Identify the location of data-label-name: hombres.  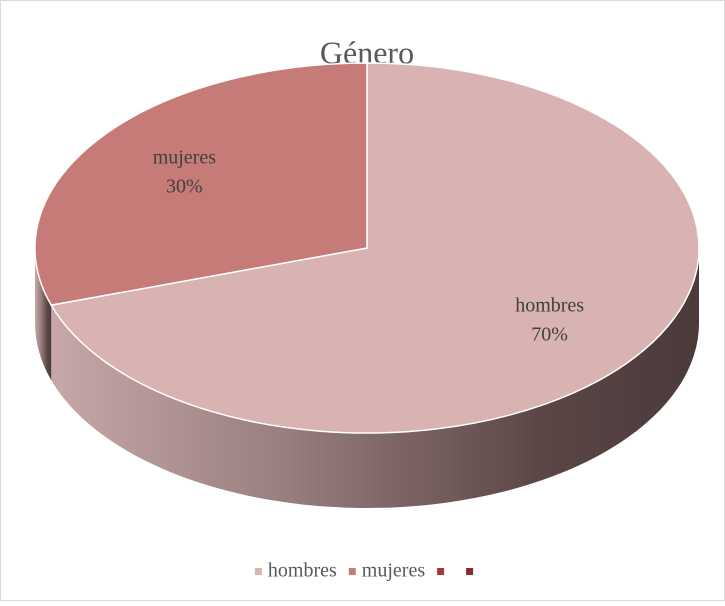
(549, 306).